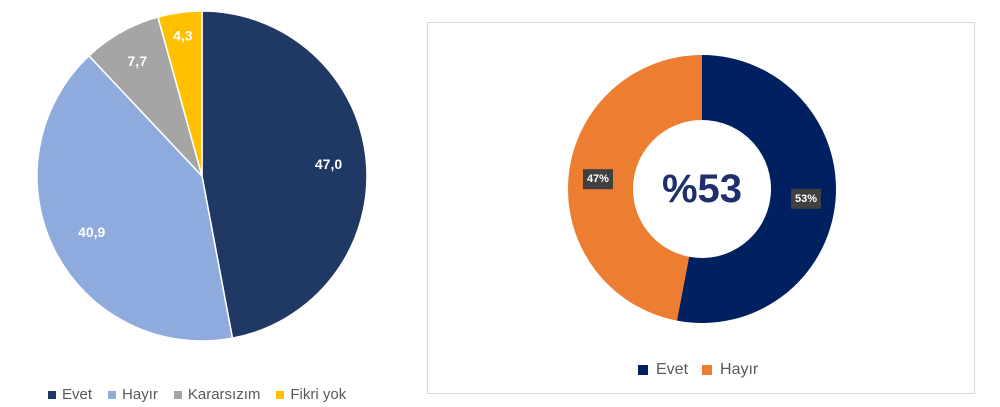  I want to click on donut-data-label-hayir: 47%, so click(597, 179).